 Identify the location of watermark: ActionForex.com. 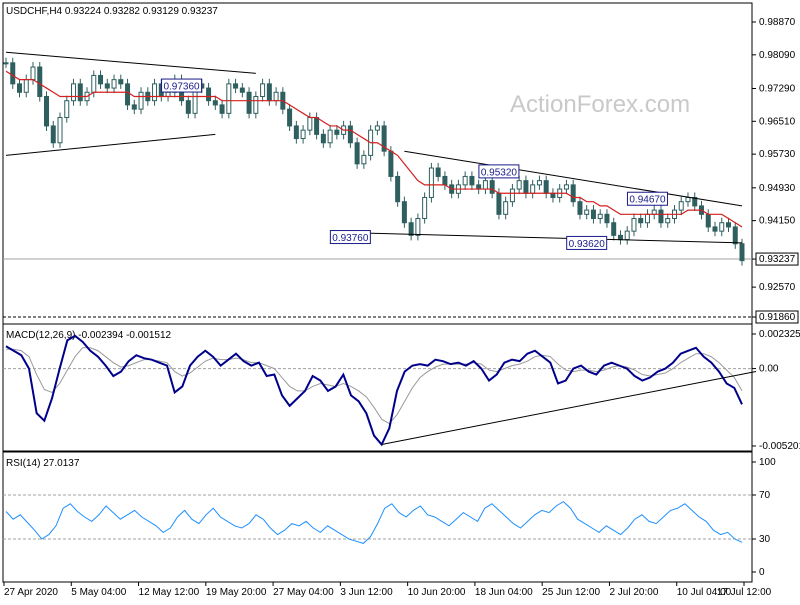
(600, 104).